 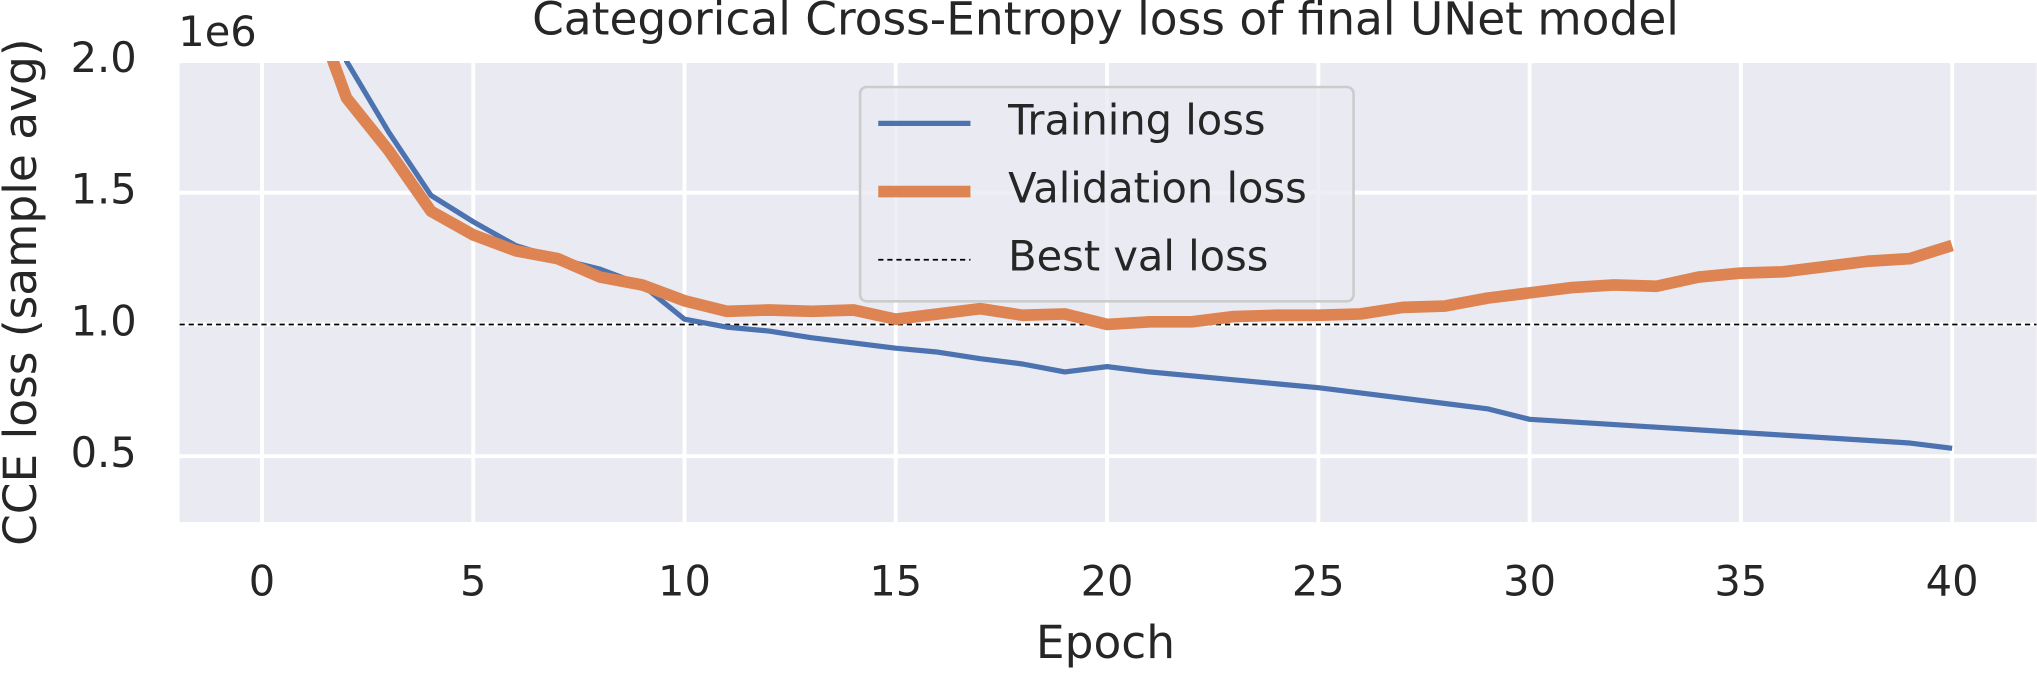 I want to click on y-offset-label: 1e6, so click(x=217, y=31).